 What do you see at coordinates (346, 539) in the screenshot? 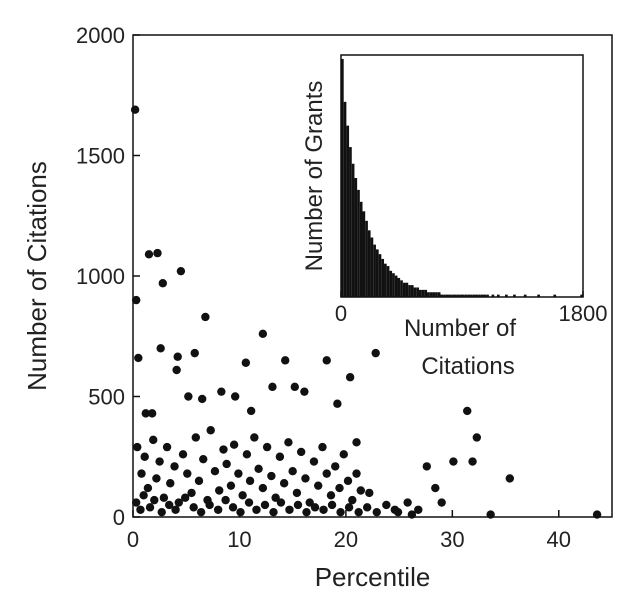
I see `x-tick-label: 20` at bounding box center [346, 539].